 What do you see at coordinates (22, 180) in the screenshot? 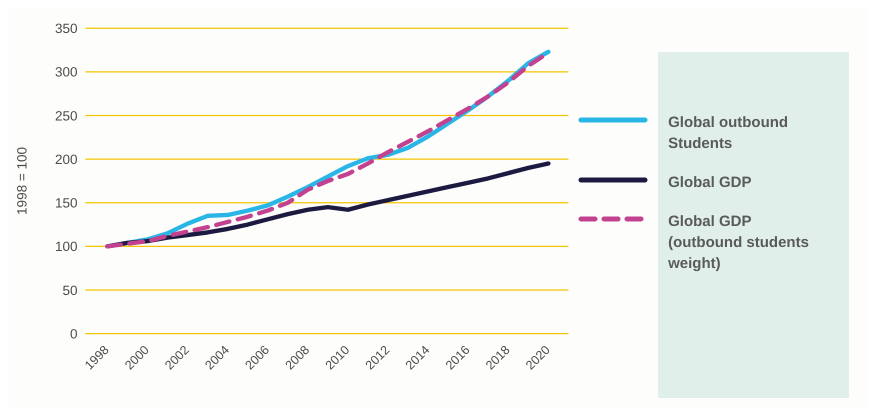
I see `y-axis-title: 1998 = 100` at bounding box center [22, 180].